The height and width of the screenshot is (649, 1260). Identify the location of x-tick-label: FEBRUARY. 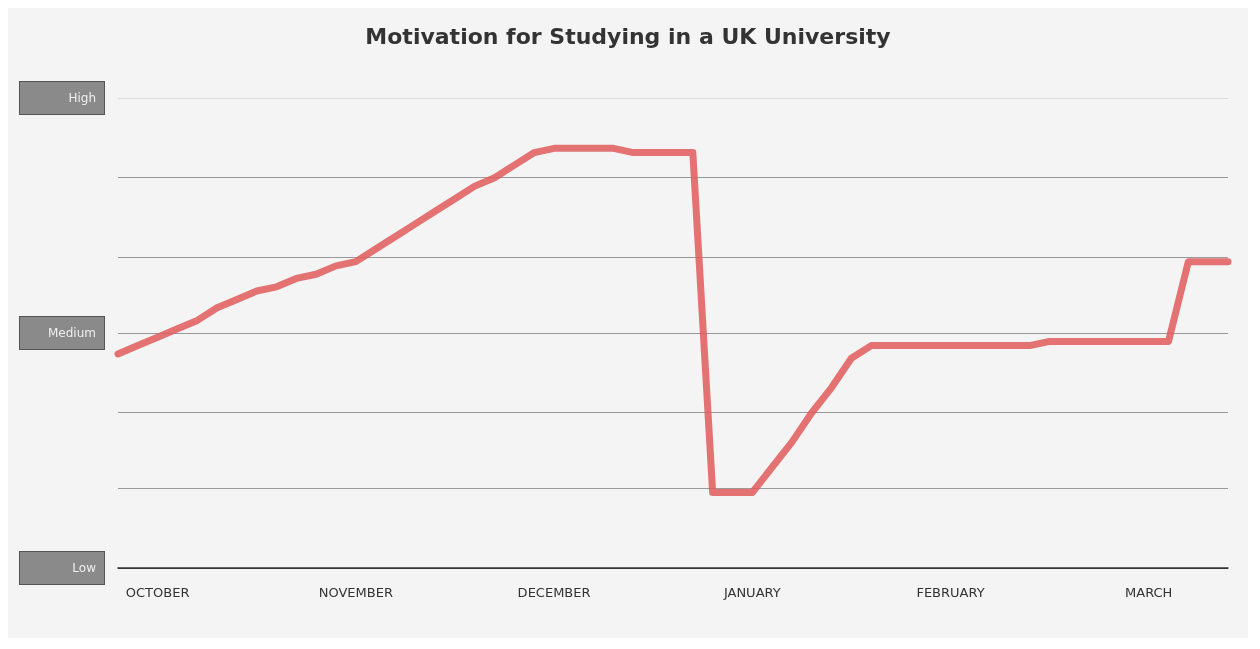
(950, 592).